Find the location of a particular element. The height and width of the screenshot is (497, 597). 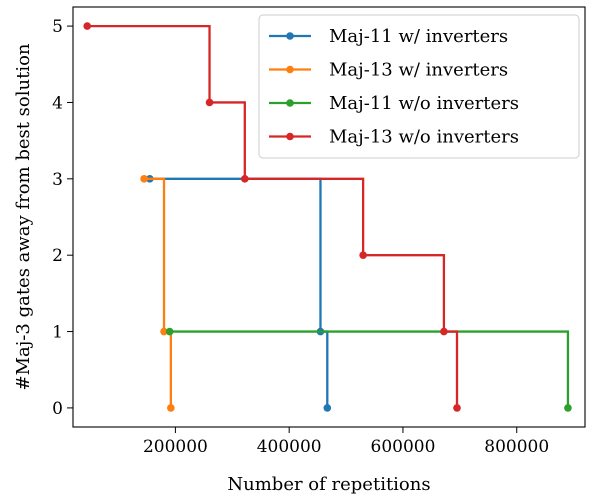

legend-item: Maj-13 w/o inverters is located at coordinates (394, 137).